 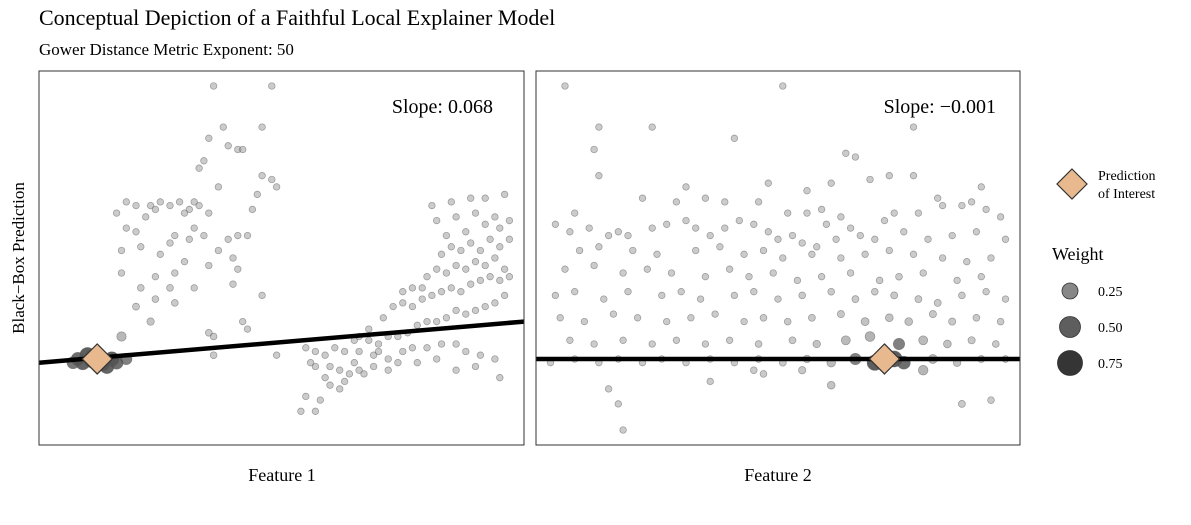 What do you see at coordinates (777, 475) in the screenshot?
I see `panel-2-x-axis-label: Feature 2` at bounding box center [777, 475].